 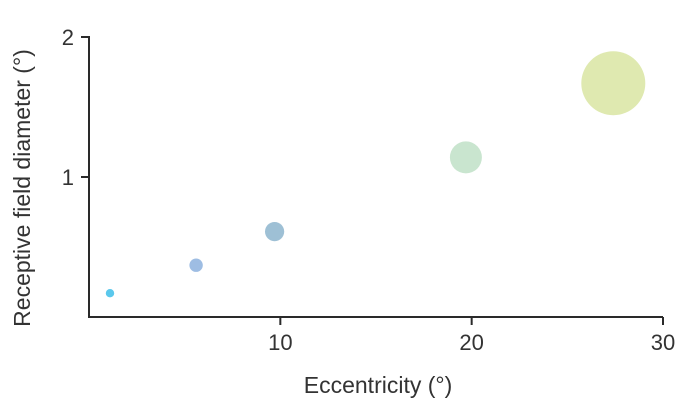 I want to click on x-tick-label-20: 20, so click(x=471, y=342).